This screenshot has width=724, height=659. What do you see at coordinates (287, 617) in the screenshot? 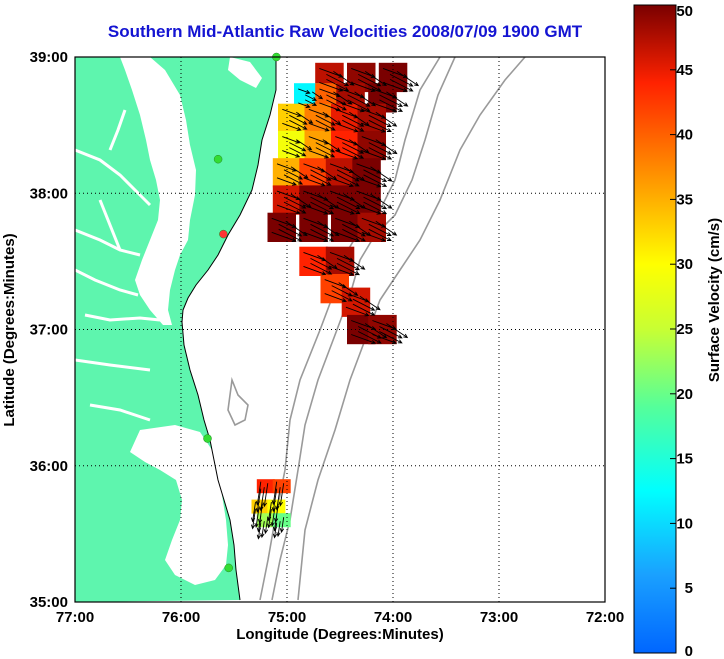
I see `x-tick-label: 75:00` at bounding box center [287, 617].